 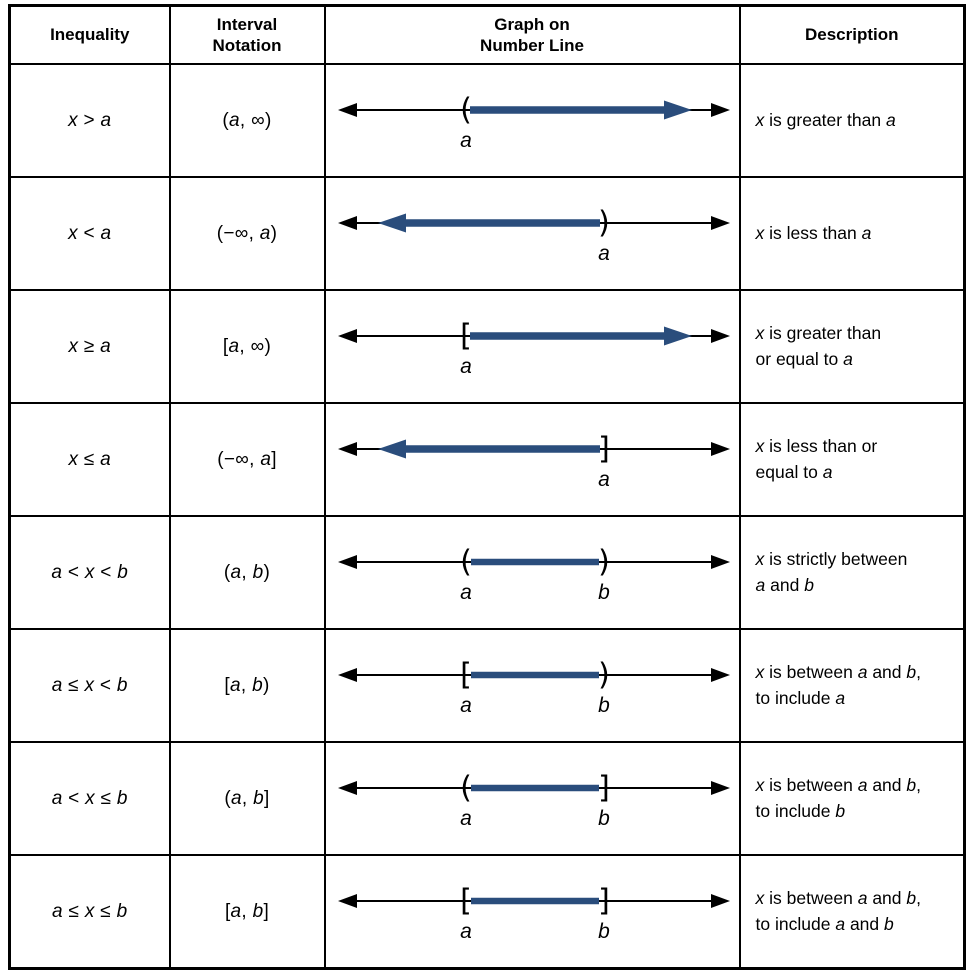 I want to click on number-line-graph-cell: ) a, so click(x=532, y=233).